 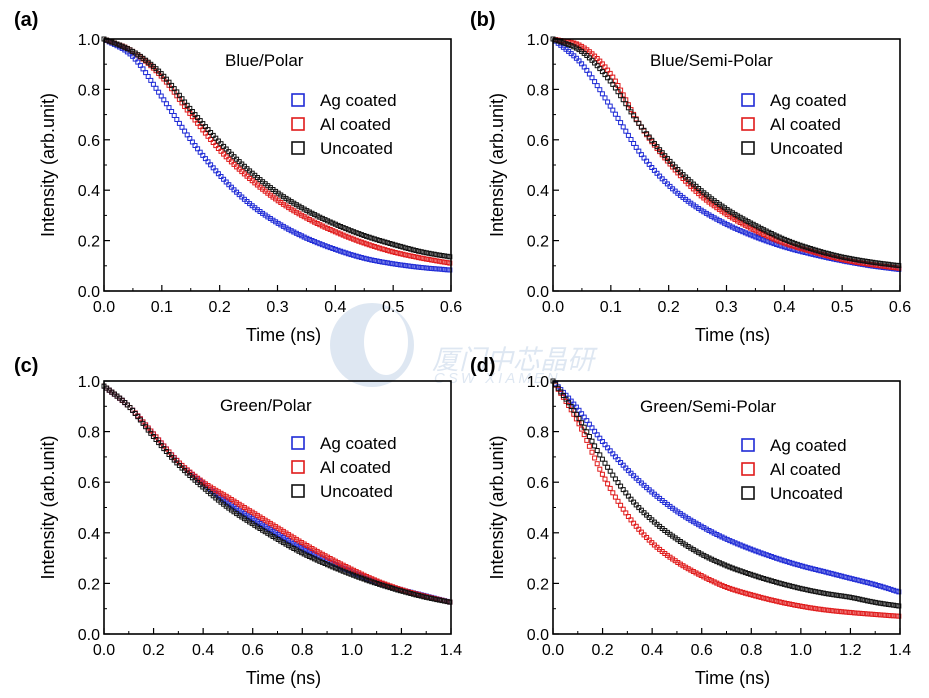 I want to click on y-tick-label: 0.6, so click(x=538, y=483).